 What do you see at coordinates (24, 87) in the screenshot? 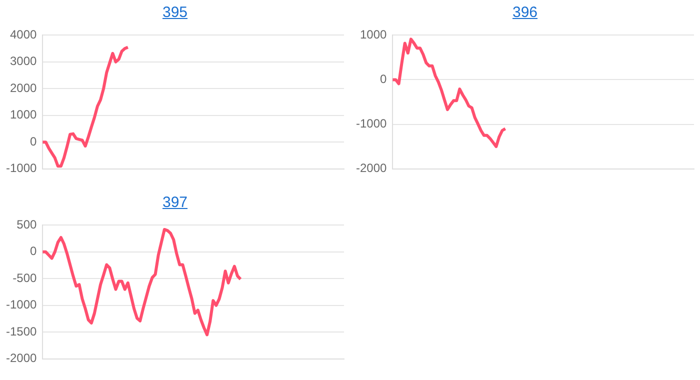
I see `y-tick-label: 2000` at bounding box center [24, 87].